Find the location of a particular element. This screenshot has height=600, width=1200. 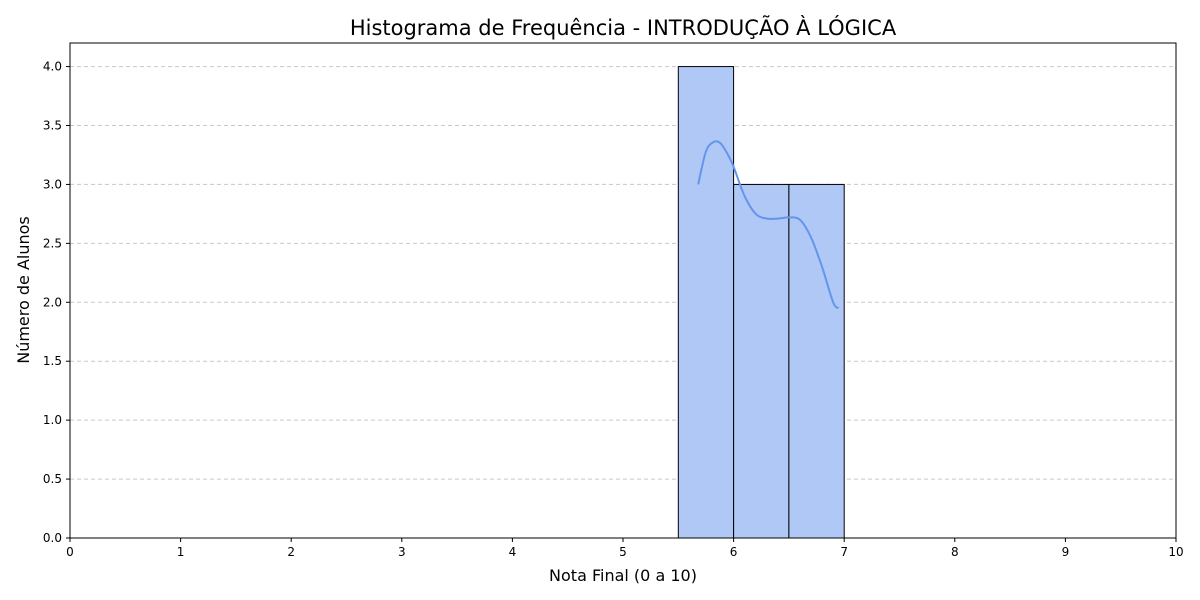

x-tick-label: 4 is located at coordinates (513, 552).